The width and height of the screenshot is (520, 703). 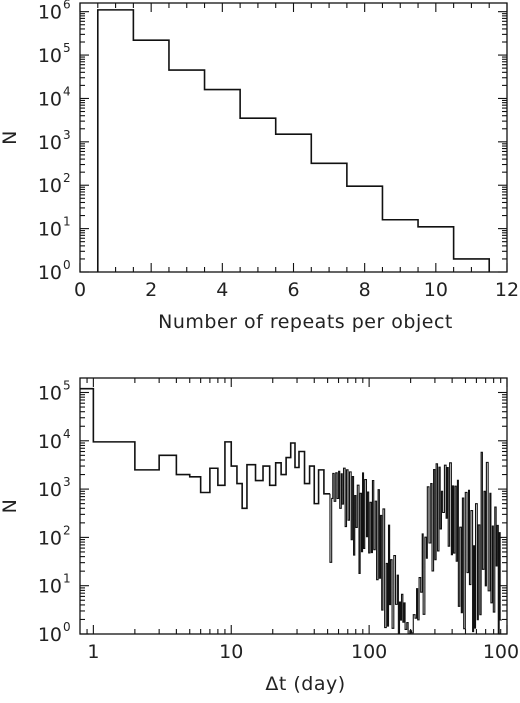 I want to click on top-x-tick-label: 12, so click(x=507, y=290).